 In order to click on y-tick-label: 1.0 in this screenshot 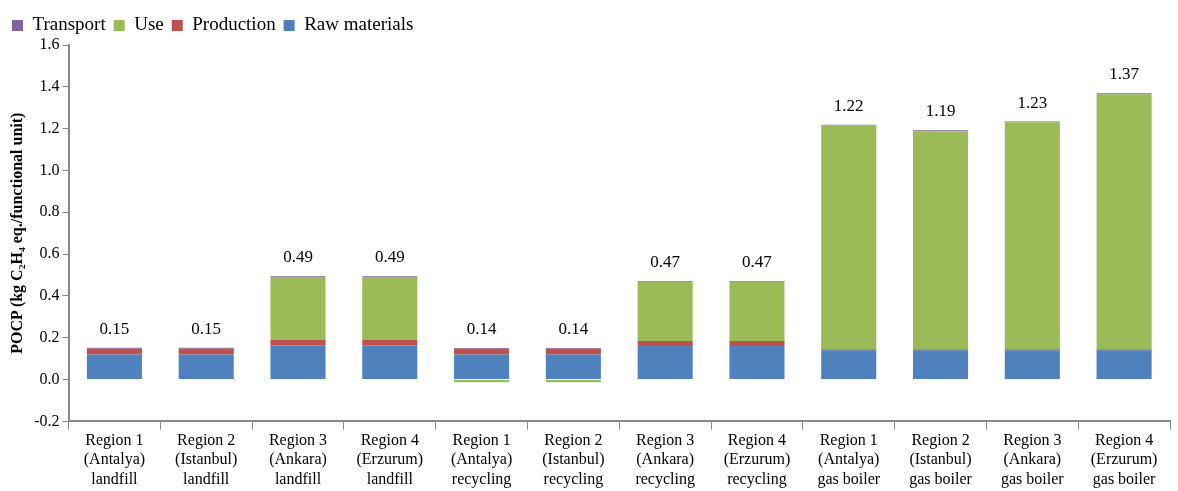, I will do `click(49, 169)`.